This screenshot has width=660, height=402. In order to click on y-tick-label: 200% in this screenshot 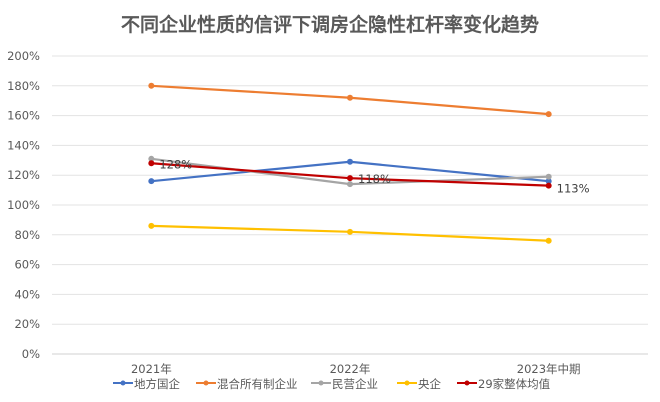, I will do `click(23, 56)`.